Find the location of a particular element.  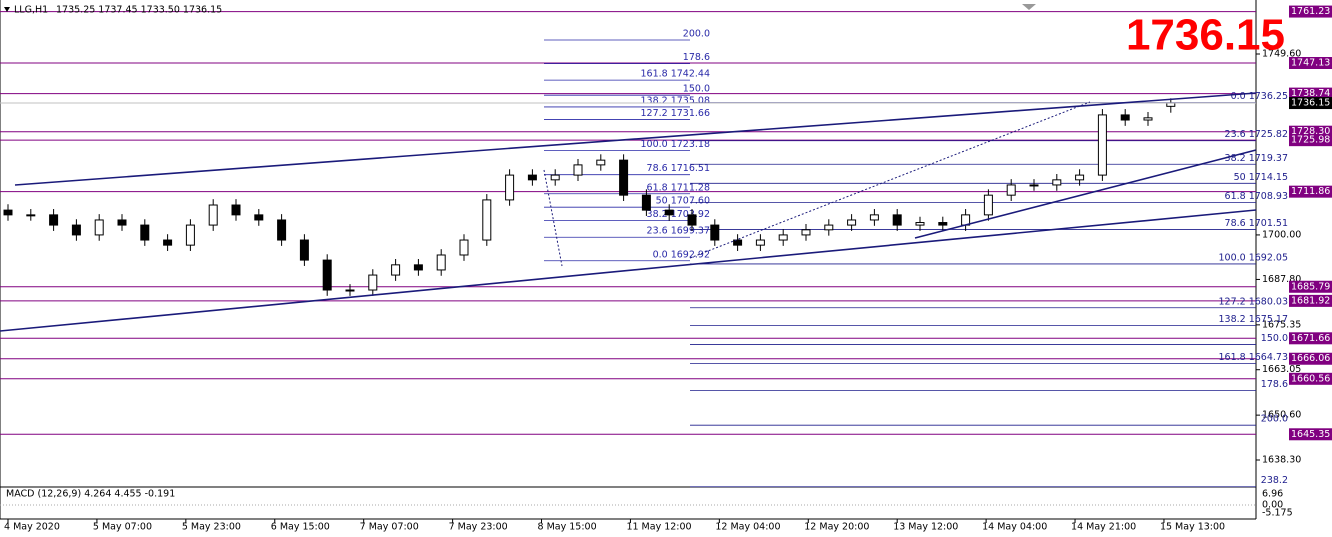

macd-tick: -5.175 is located at coordinates (1277, 513).